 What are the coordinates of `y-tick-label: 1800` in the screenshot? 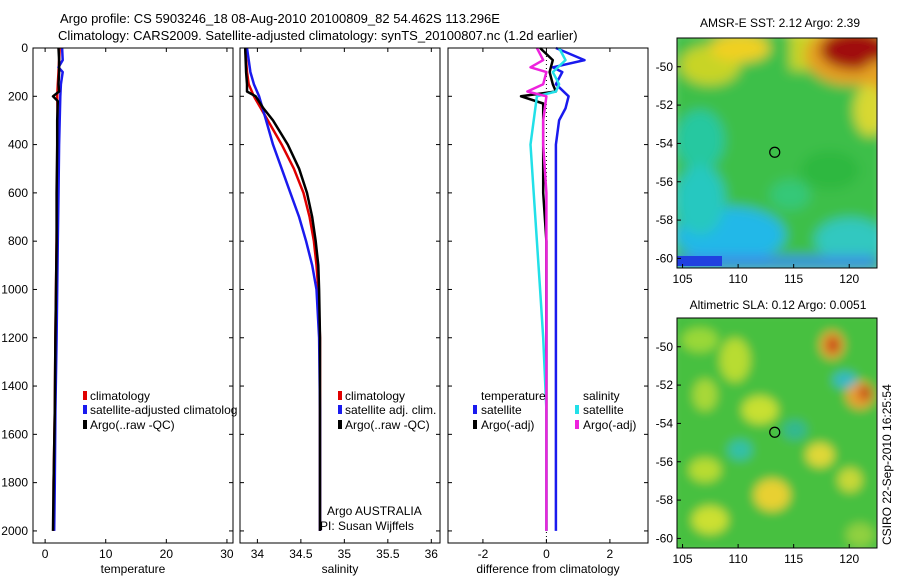 It's located at (14, 483).